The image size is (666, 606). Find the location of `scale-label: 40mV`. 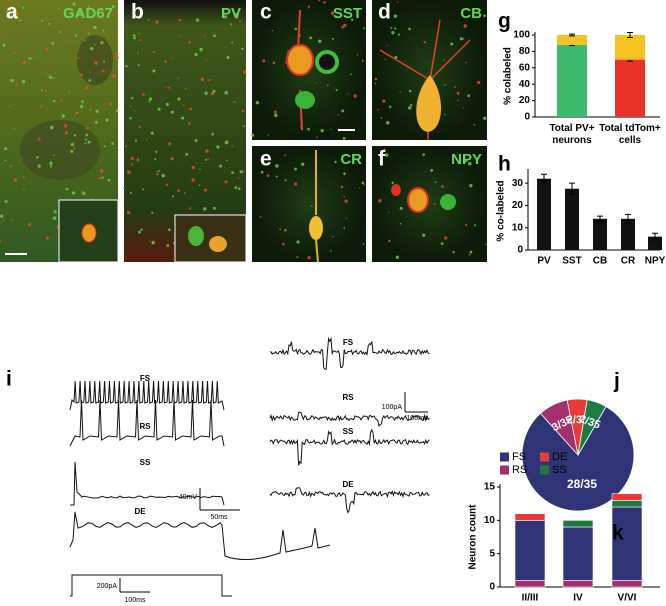

scale-label: 40mV is located at coordinates (188, 497).